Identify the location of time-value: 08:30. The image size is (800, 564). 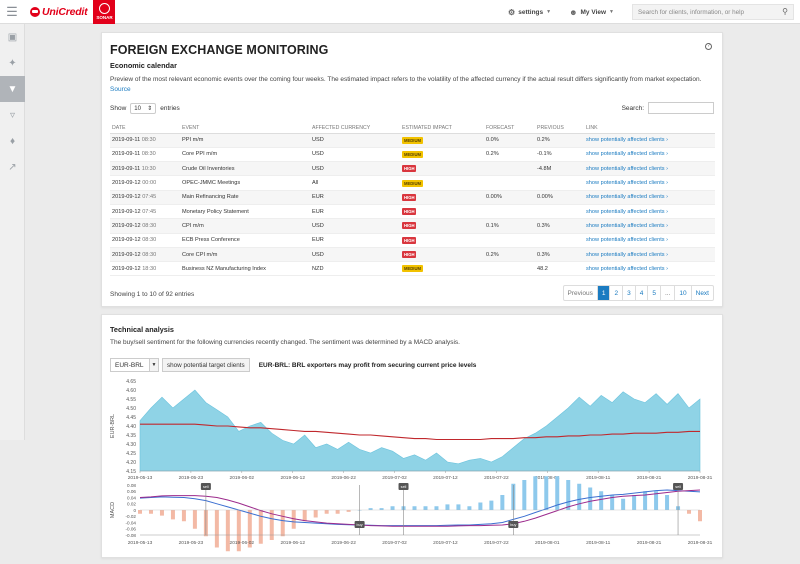
(149, 225).